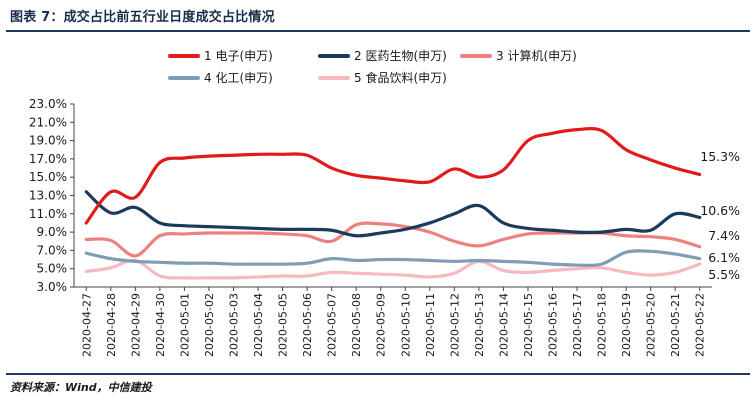 The width and height of the screenshot is (756, 402). I want to click on source-note: 资料来源：Wind，中信建投, so click(81, 387).